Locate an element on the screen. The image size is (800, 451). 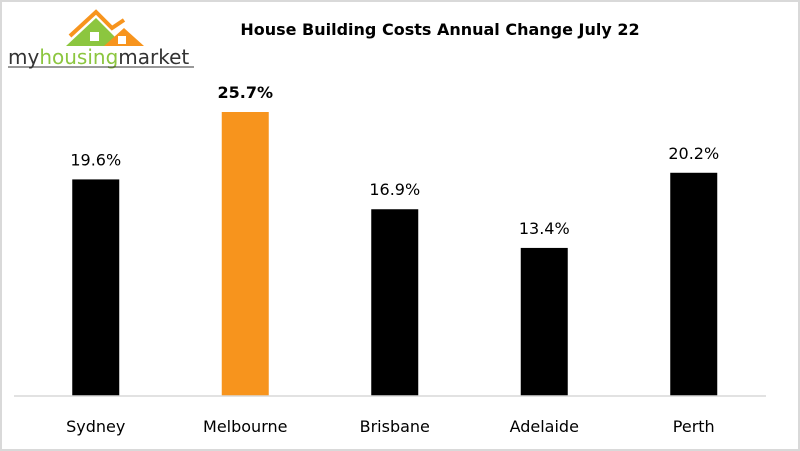
svg-text: myhousingmarket is located at coordinates (98, 57).